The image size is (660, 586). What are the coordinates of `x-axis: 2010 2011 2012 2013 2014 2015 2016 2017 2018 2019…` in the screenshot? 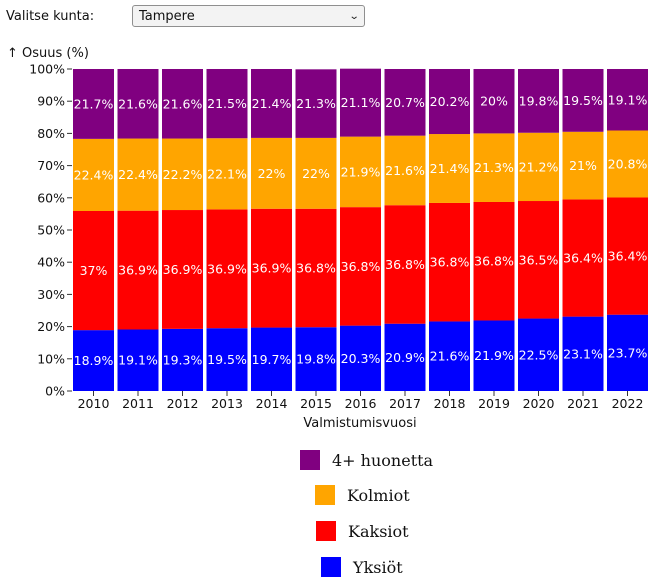 It's located at (360, 401).